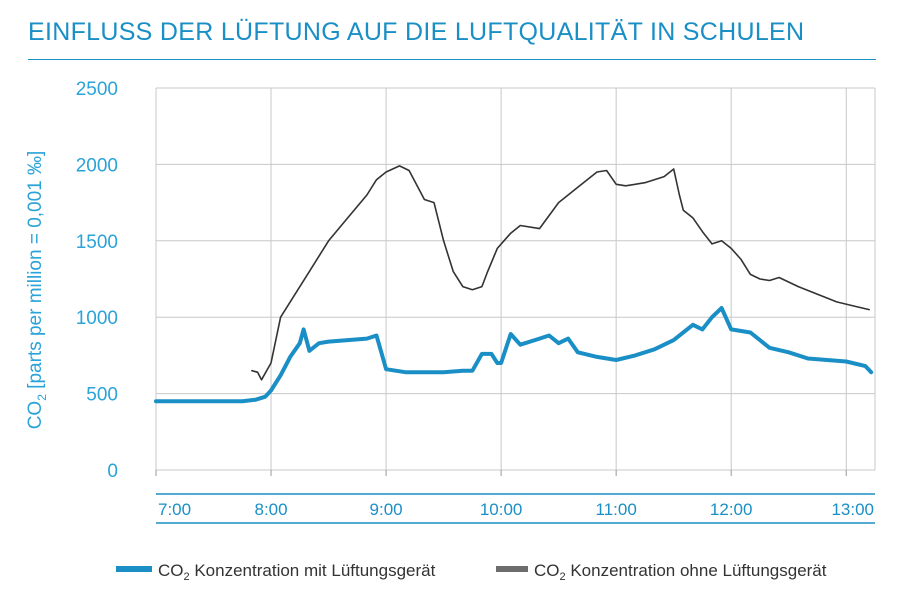  Describe the element at coordinates (616, 509) in the screenshot. I see `x-tick-label: 11:00` at that location.